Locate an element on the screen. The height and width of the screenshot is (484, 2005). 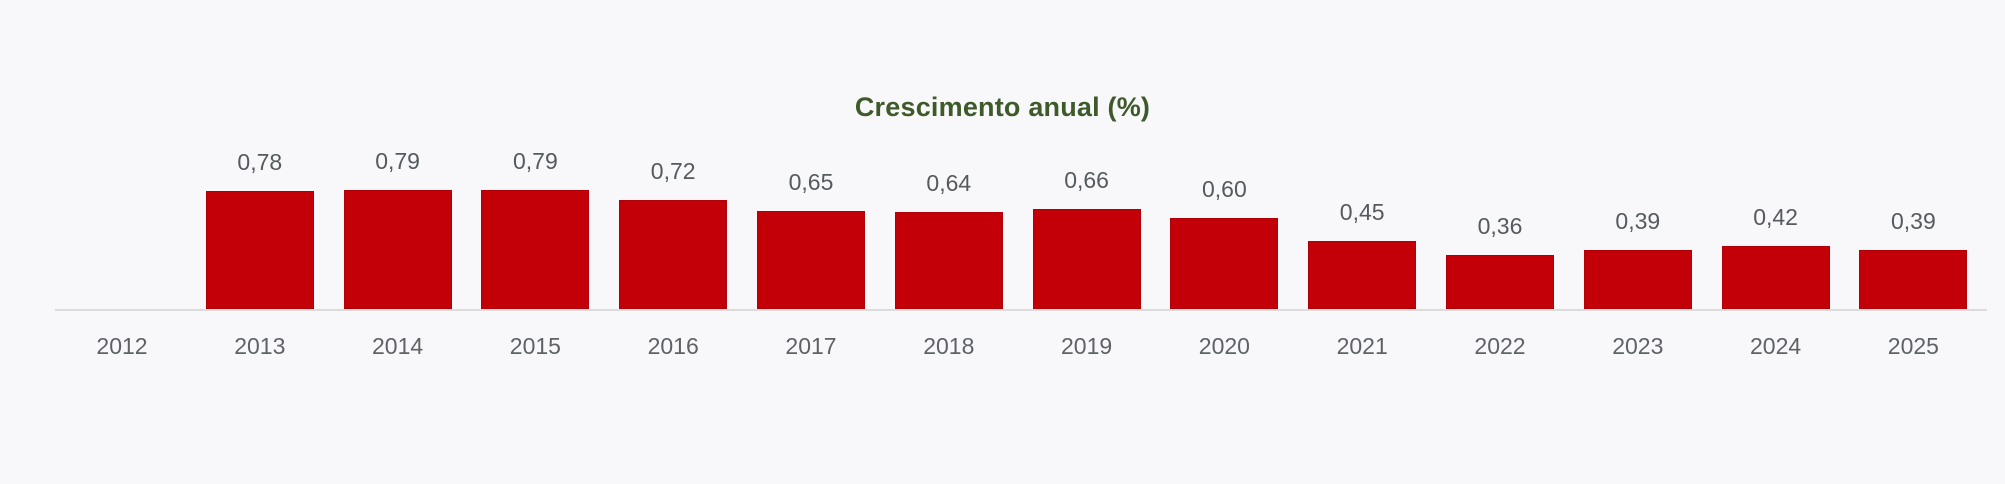
x-tick-label-2020: 2020 is located at coordinates (1224, 346).